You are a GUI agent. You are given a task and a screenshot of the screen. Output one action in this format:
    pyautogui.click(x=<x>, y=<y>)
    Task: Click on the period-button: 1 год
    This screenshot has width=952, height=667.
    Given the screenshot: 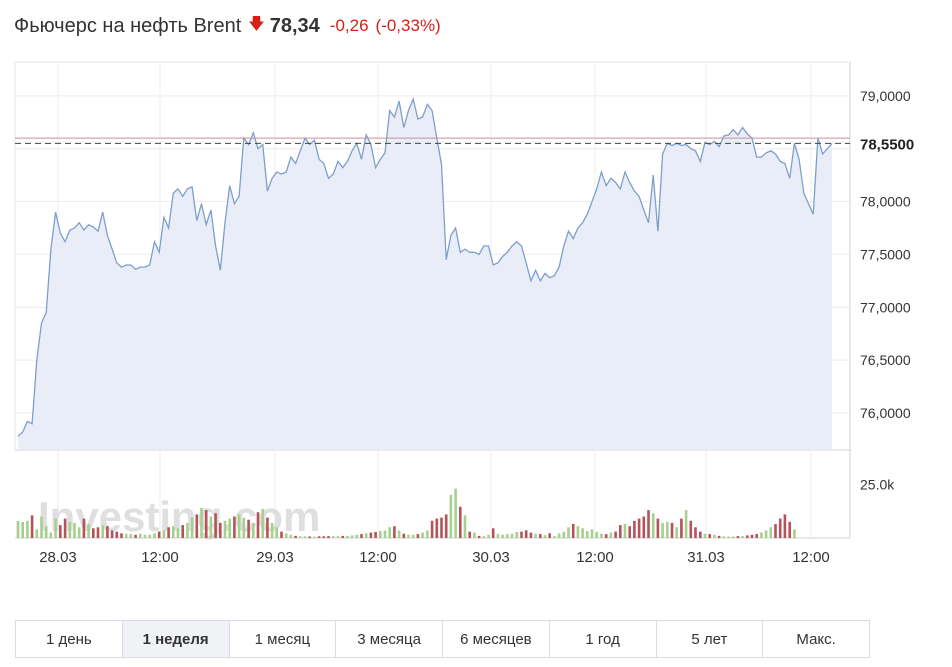 What is the action you would take?
    pyautogui.click(x=603, y=639)
    